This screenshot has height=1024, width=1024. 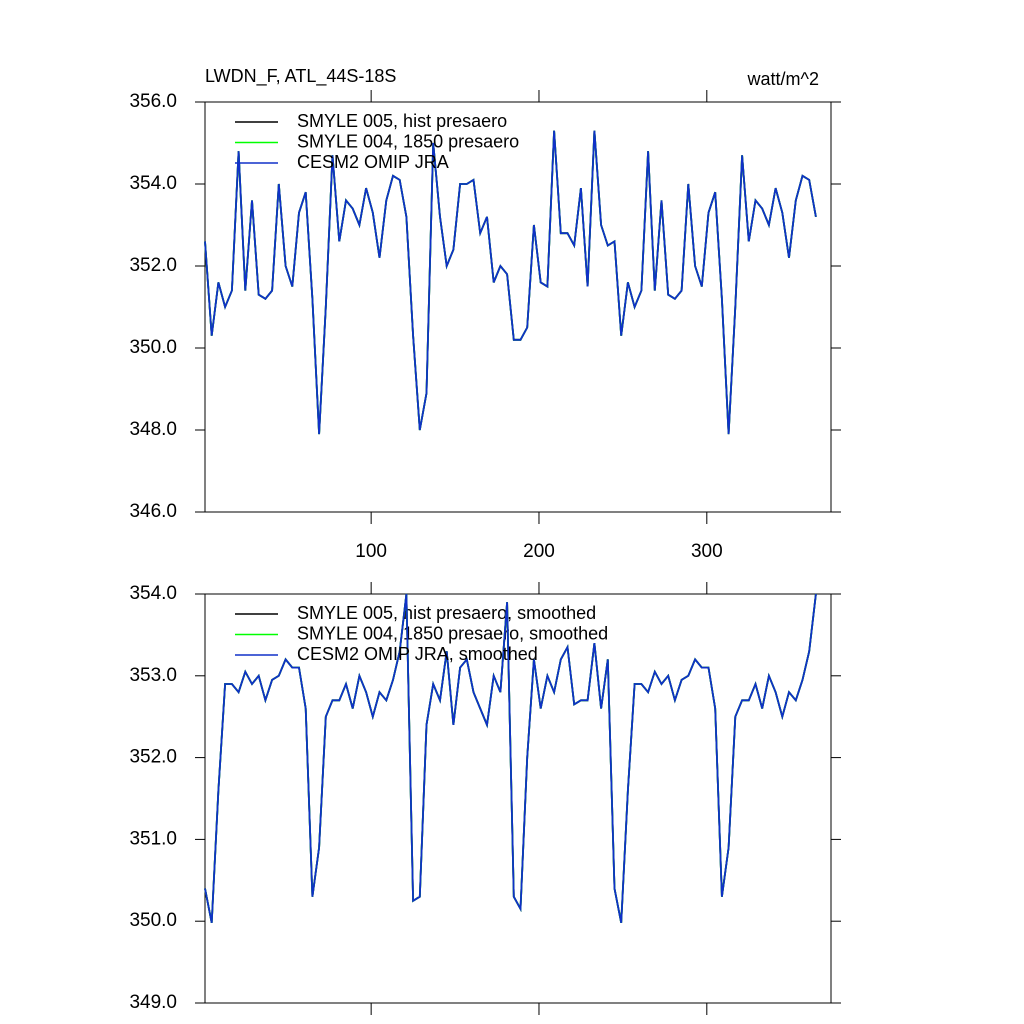 What do you see at coordinates (153, 429) in the screenshot?
I see `y-tick-label: 348.0` at bounding box center [153, 429].